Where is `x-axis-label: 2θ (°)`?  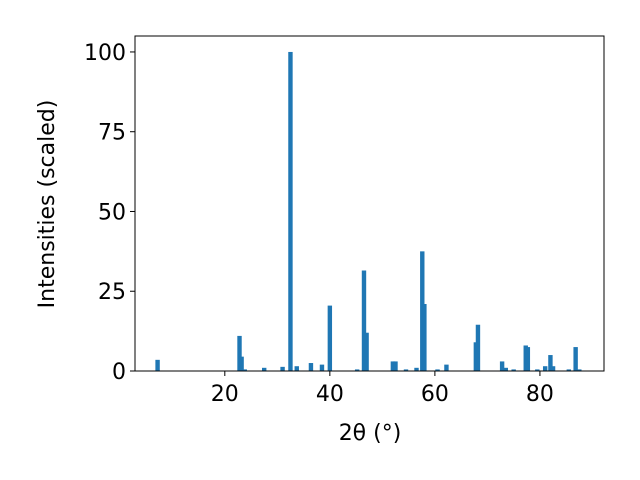
x-axis-label: 2θ (°) is located at coordinates (370, 433).